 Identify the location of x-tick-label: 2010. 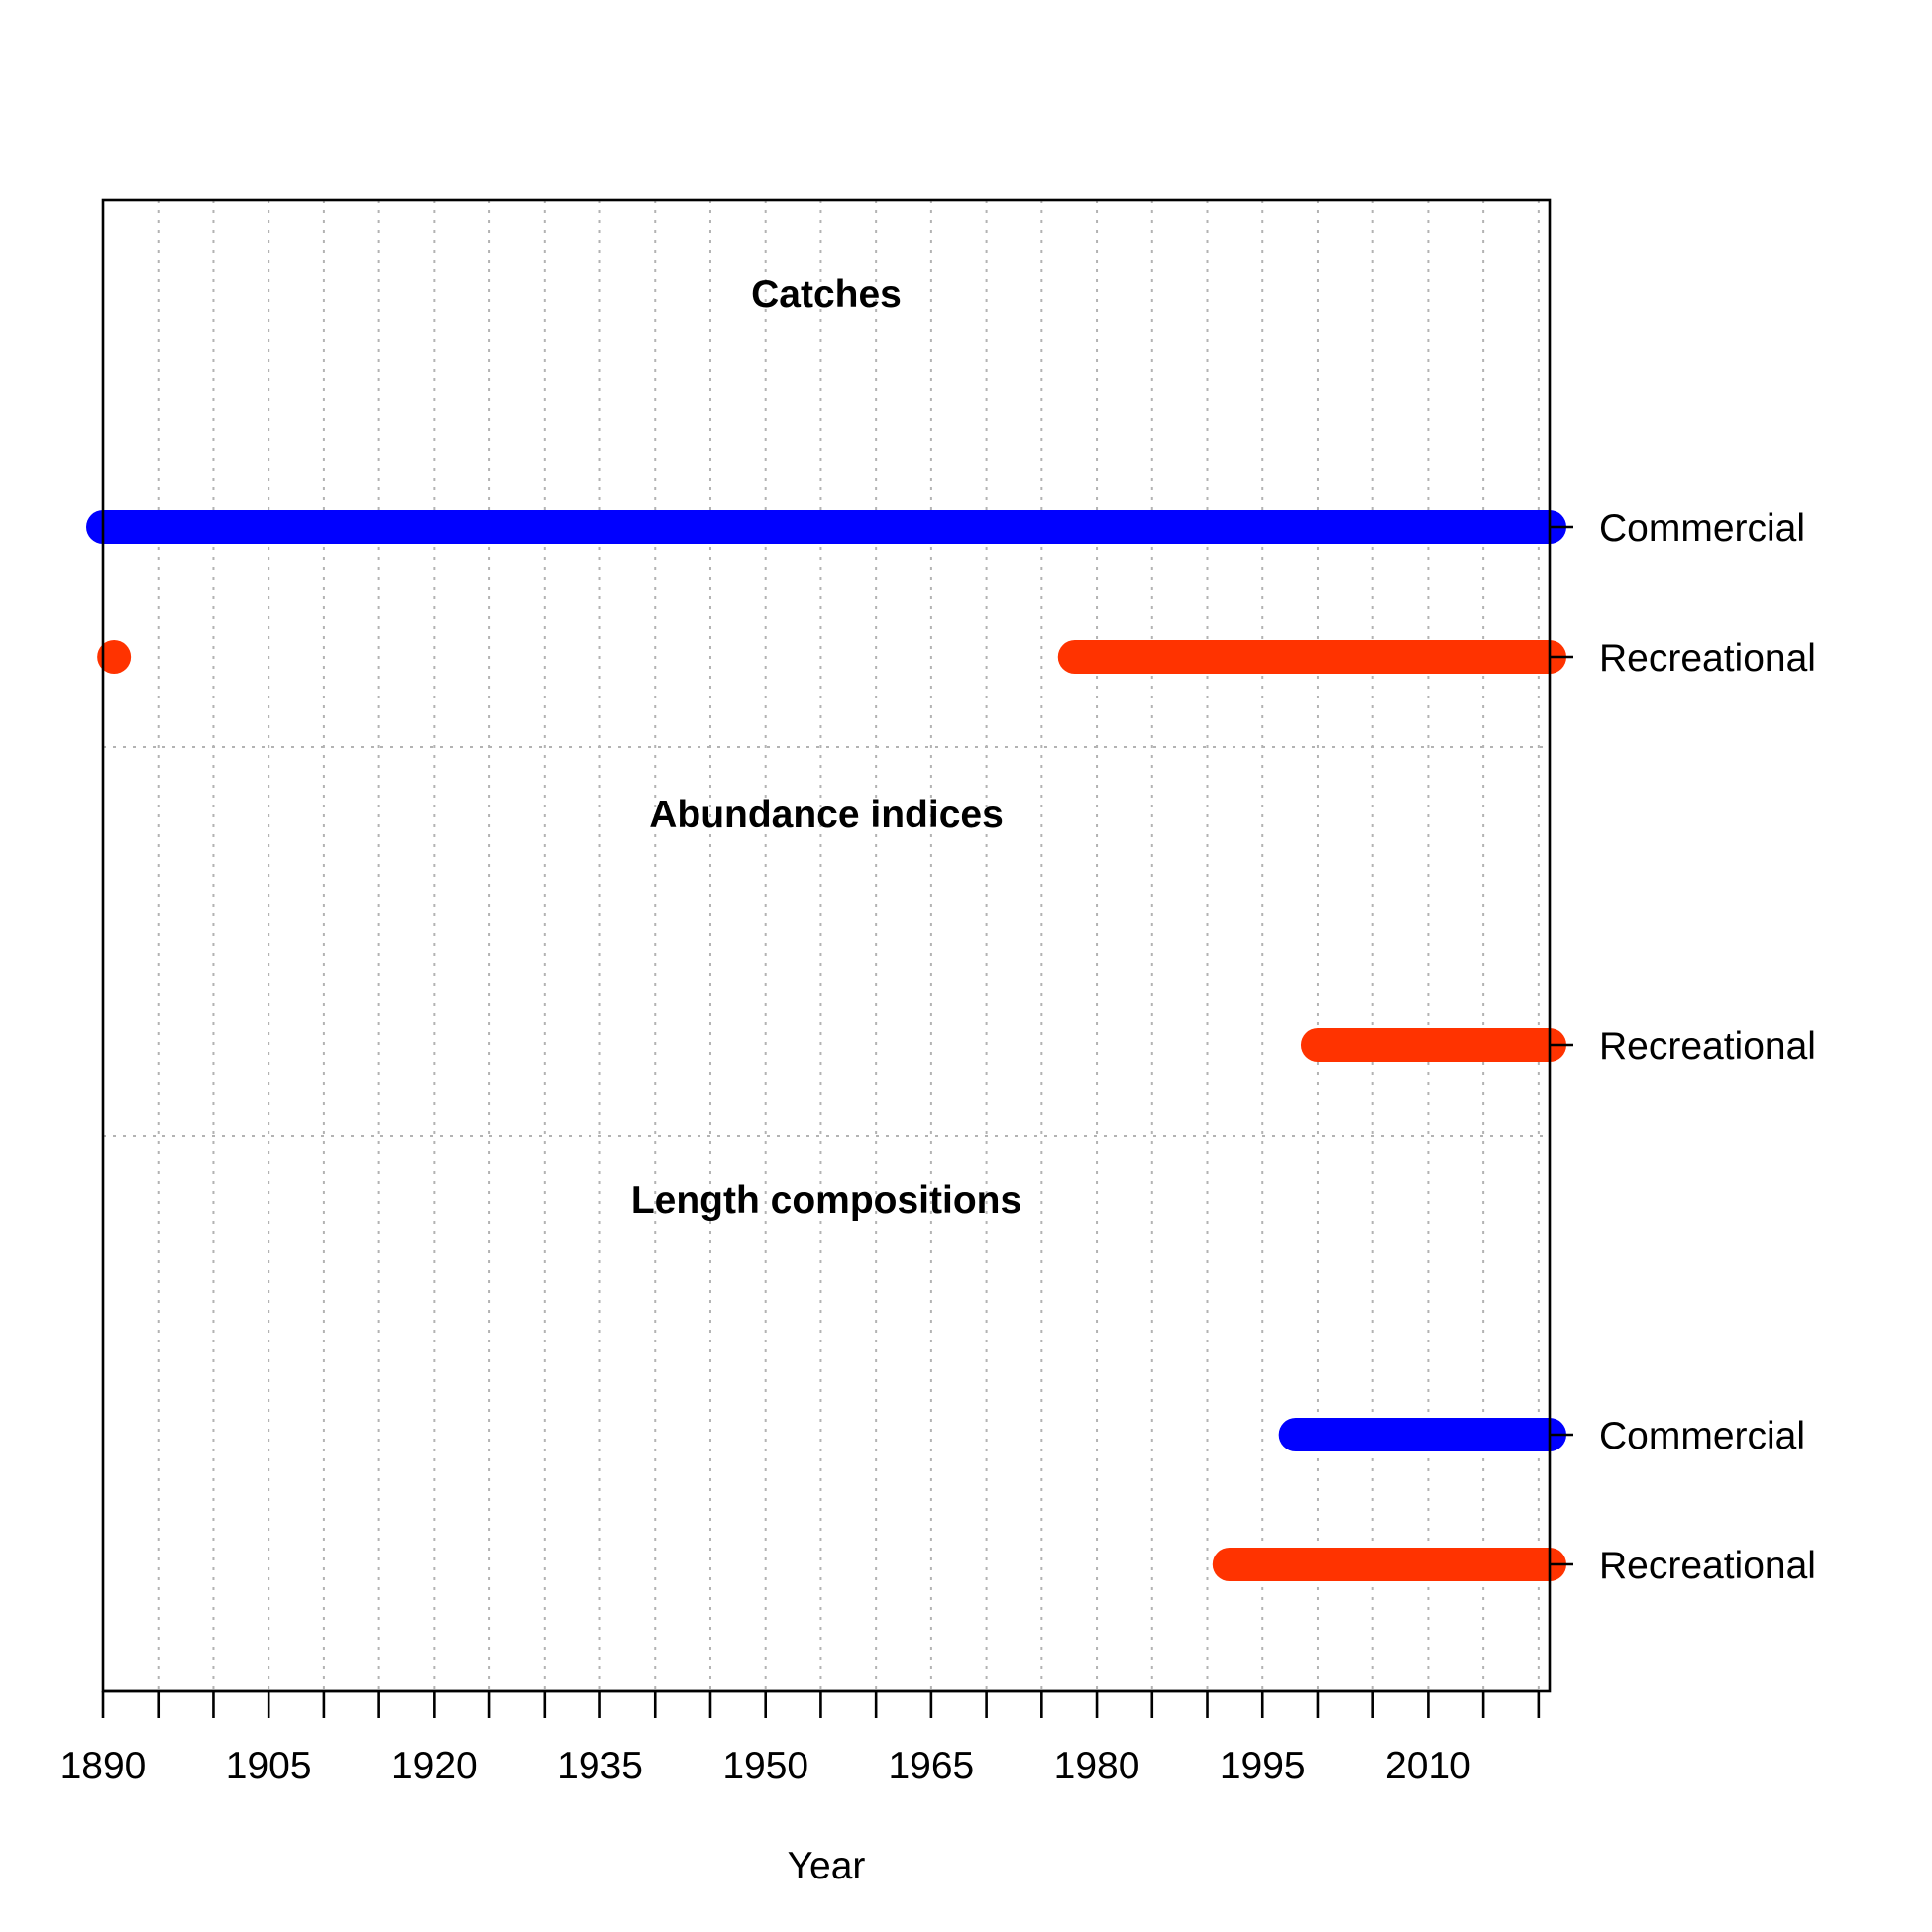
(1428, 1766).